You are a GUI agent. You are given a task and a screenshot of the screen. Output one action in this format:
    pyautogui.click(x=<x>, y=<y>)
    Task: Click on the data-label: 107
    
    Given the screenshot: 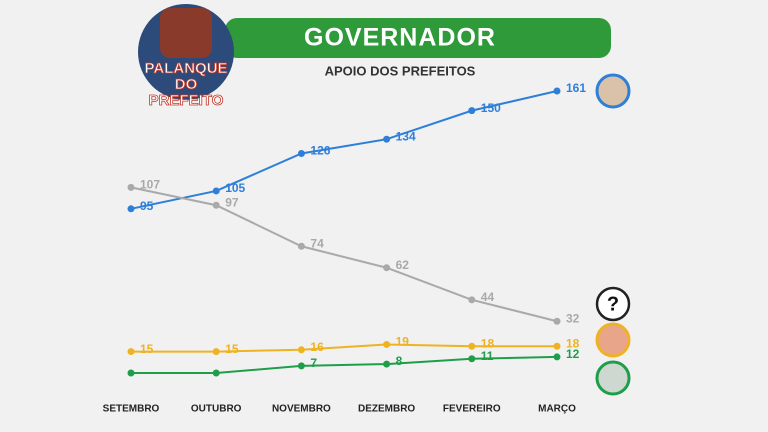 What is the action you would take?
    pyautogui.click(x=150, y=185)
    